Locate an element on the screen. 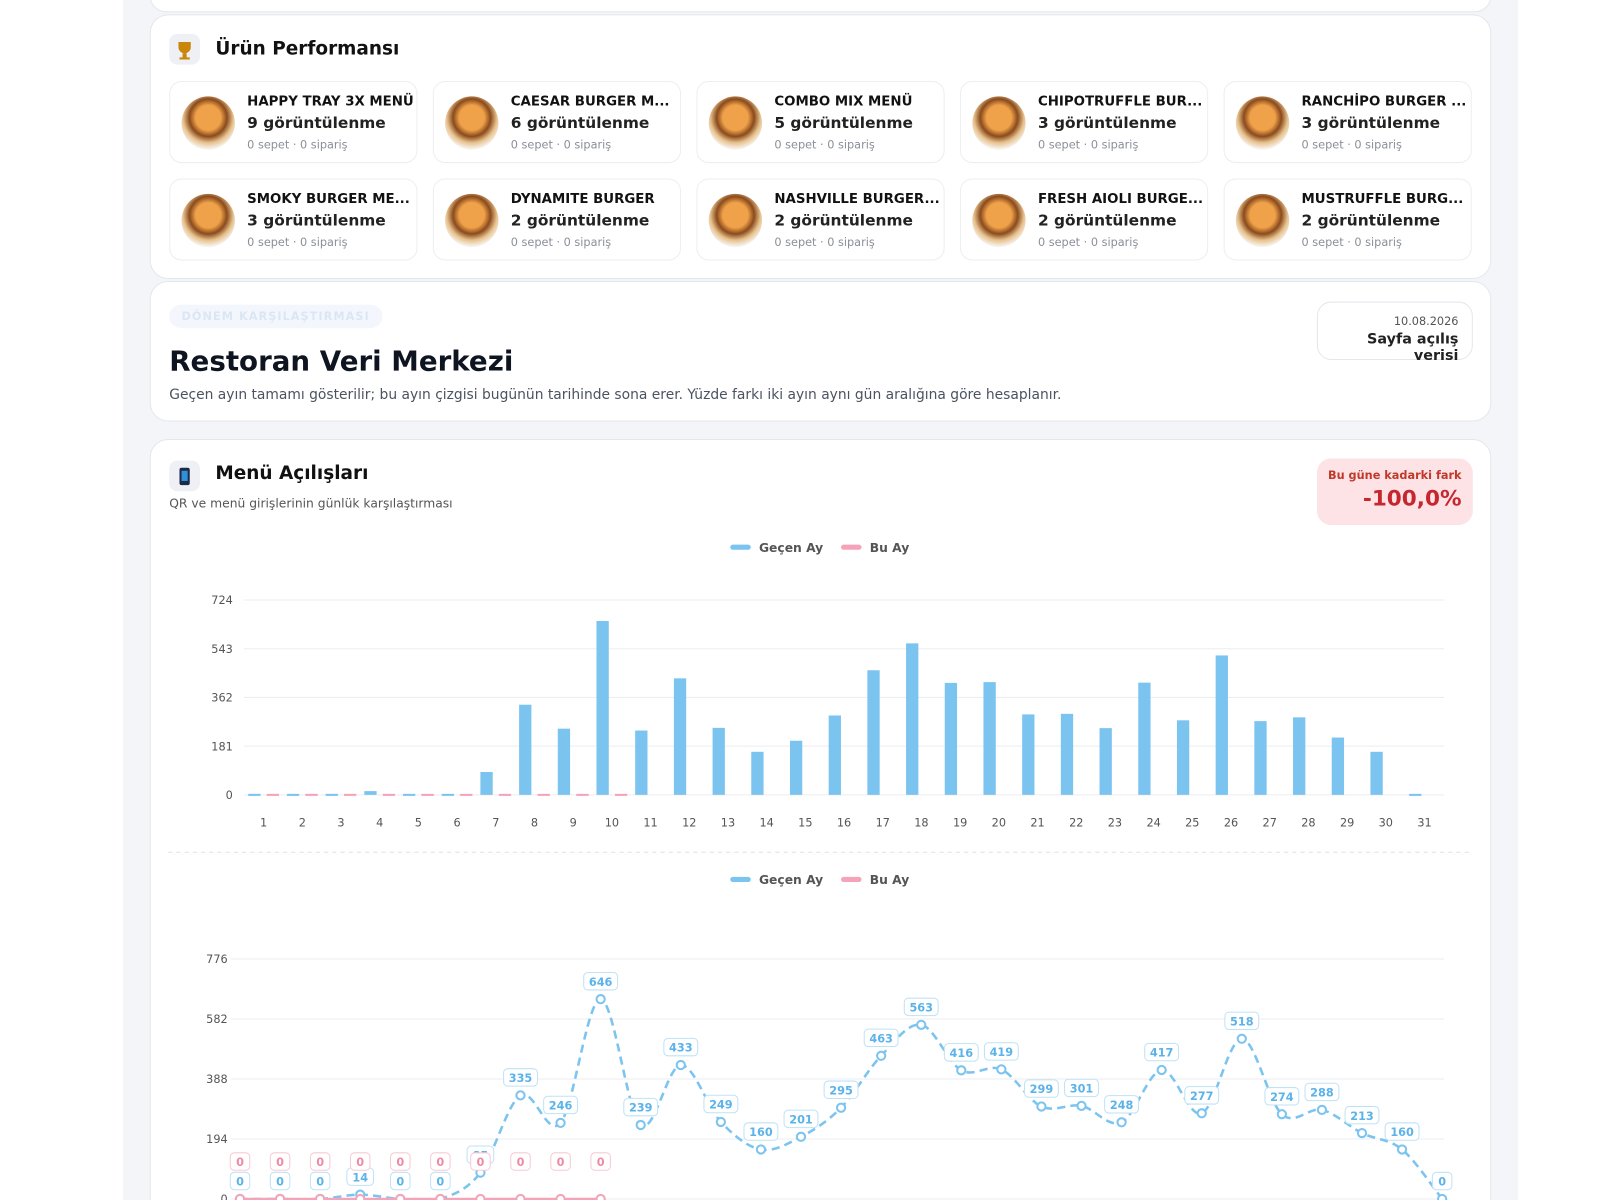  x-tick-label: 16 is located at coordinates (844, 823).